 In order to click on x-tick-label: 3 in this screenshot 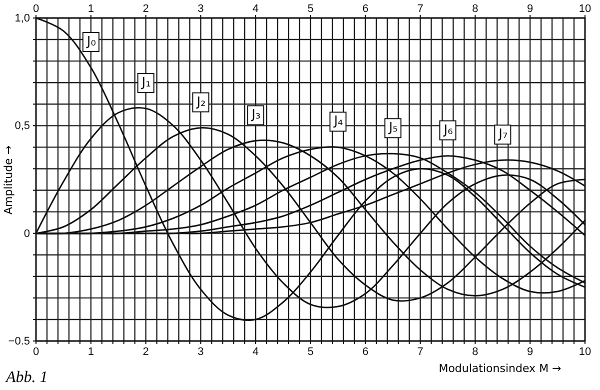, I will do `click(201, 9)`.